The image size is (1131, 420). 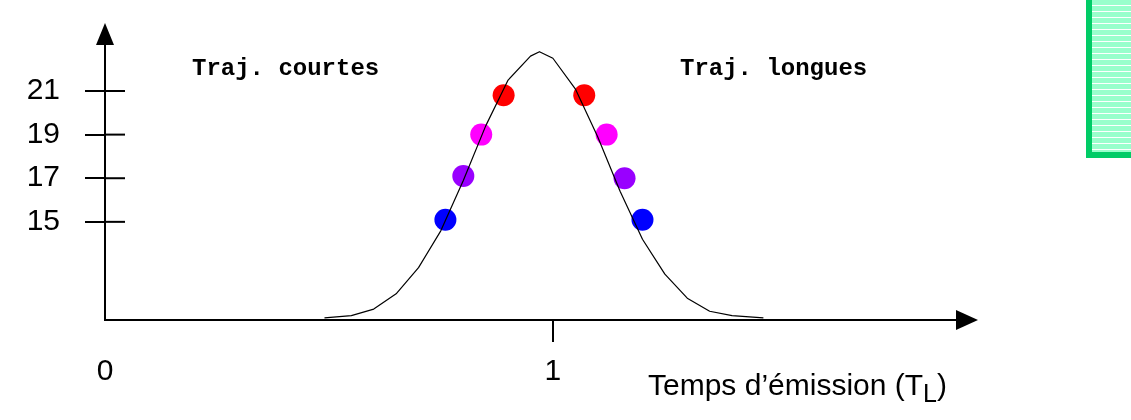 What do you see at coordinates (43, 89) in the screenshot?
I see `y-tick-label: 21` at bounding box center [43, 89].